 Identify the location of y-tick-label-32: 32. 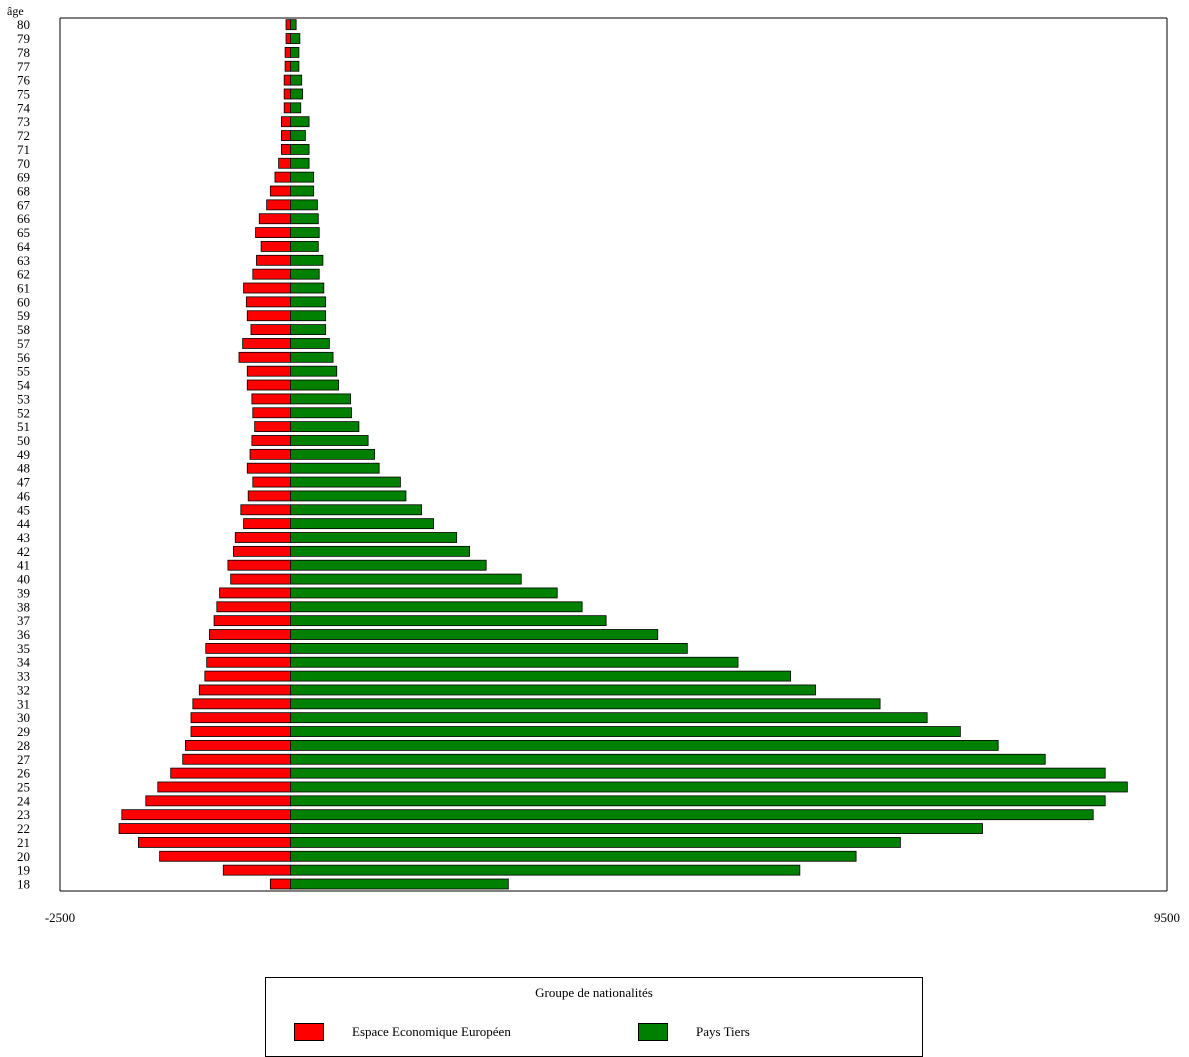
(23, 689).